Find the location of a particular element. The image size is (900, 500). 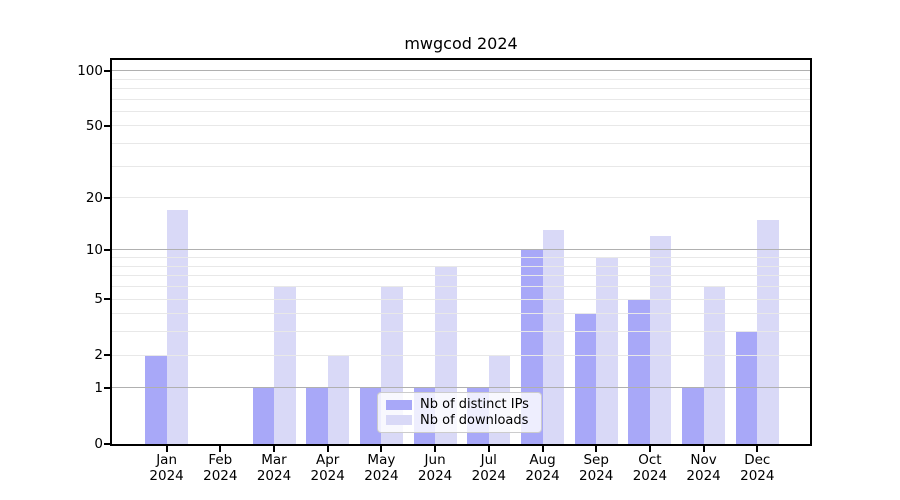

legend-label-downloads: Nb of downloads is located at coordinates (474, 420).